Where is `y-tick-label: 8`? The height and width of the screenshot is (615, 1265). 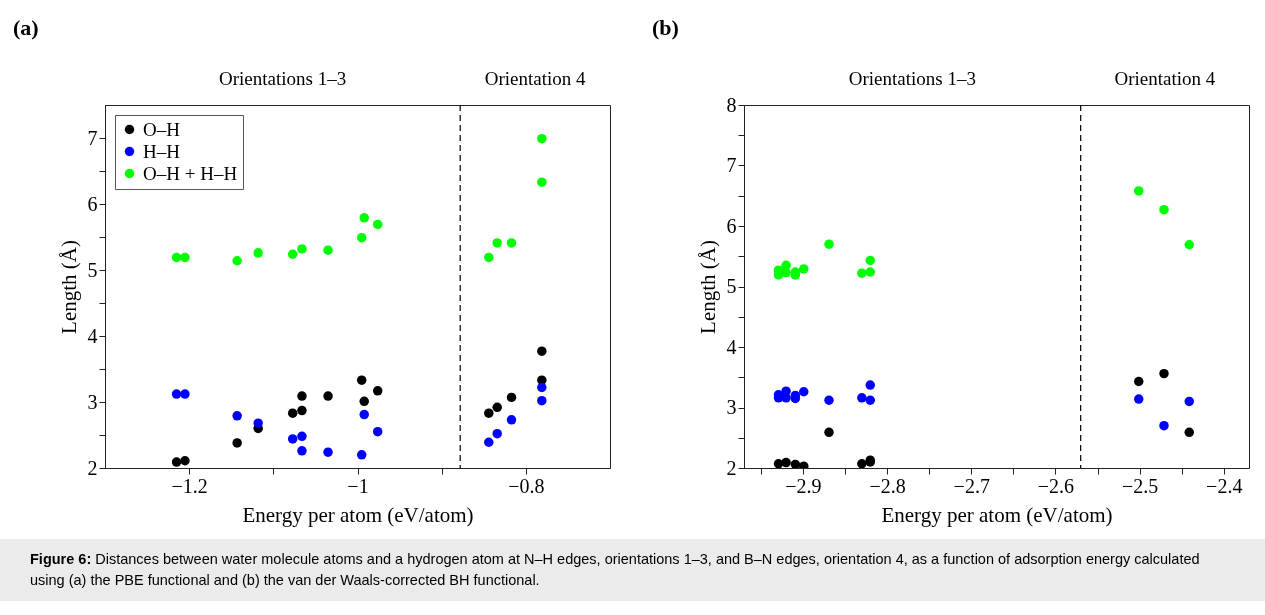
y-tick-label: 8 is located at coordinates (731, 104).